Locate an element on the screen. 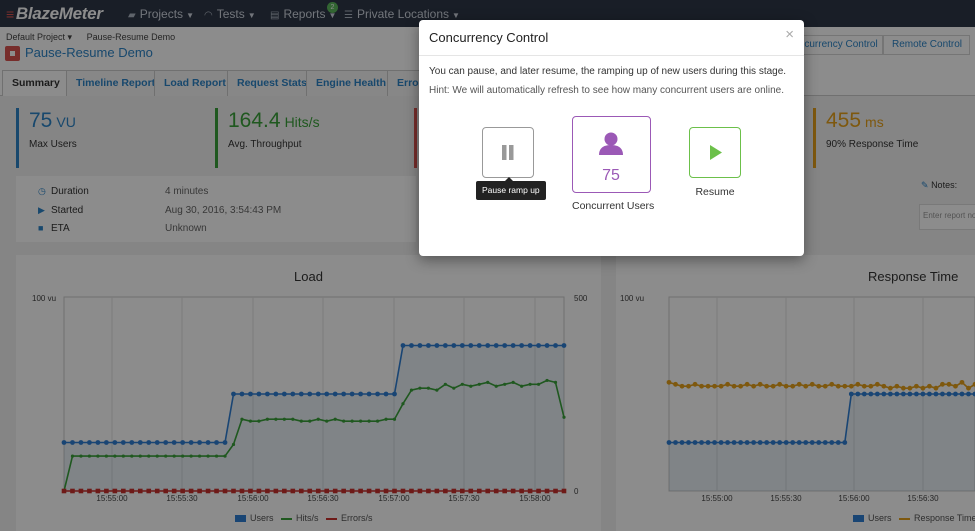  response-time-chart: 15:55:00 15:55:30 15:56:00 15:56:30 is located at coordinates (820, 399).